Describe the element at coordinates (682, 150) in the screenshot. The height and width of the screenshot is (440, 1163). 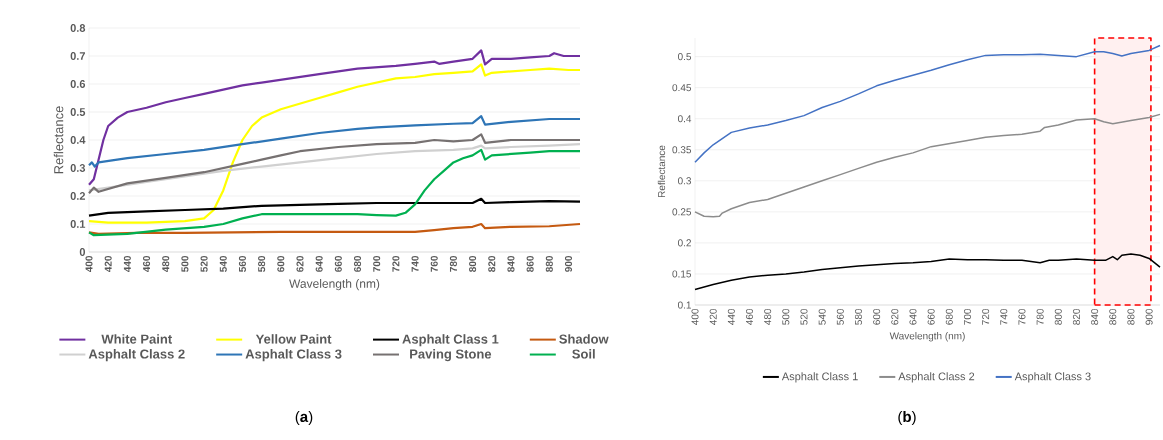
I see `y-tick-label: 0.35` at that location.